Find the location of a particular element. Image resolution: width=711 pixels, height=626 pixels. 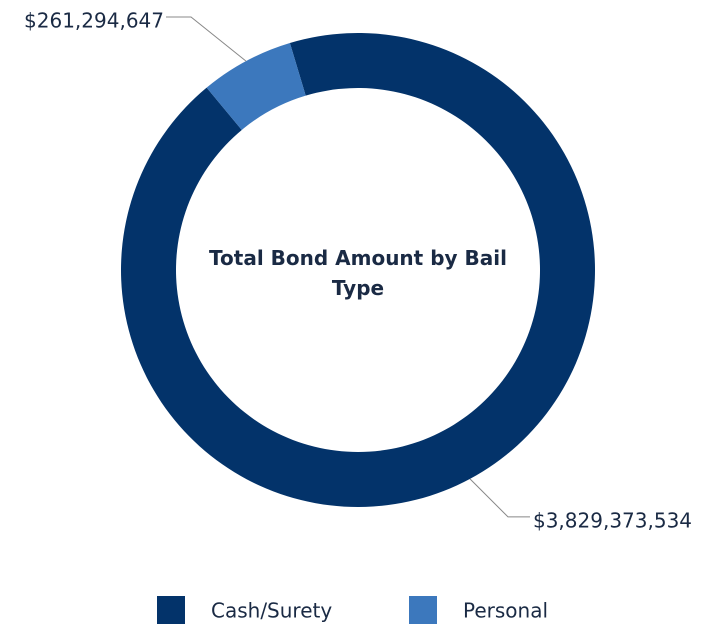

legend-label: Personal is located at coordinates (505, 611).